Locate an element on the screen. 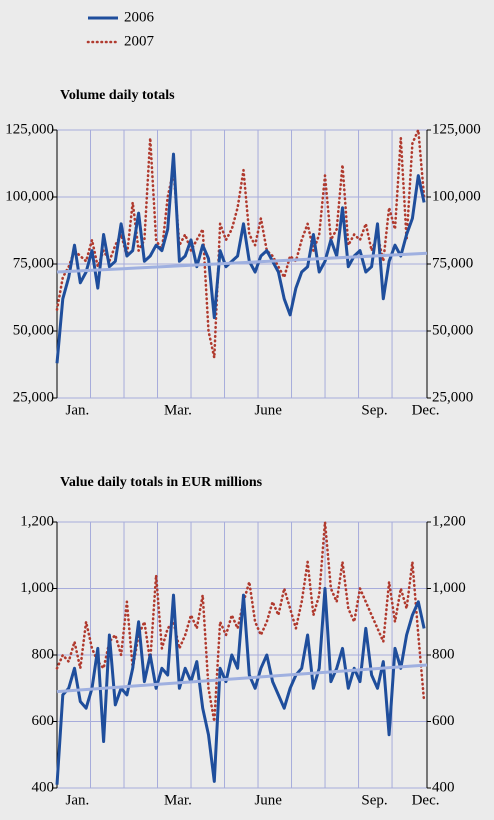 This screenshot has height=820, width=494. y2-tick-label: 400 is located at coordinates (443, 787).